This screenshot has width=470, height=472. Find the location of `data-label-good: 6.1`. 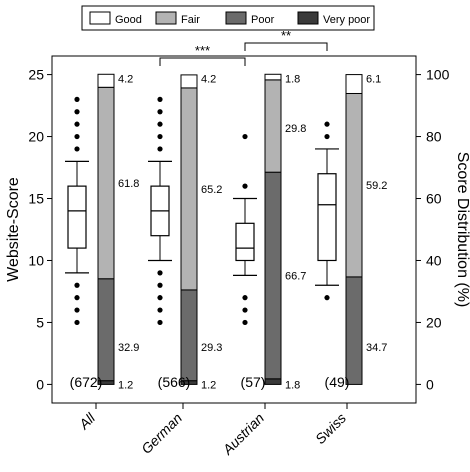

data-label-good: 6.1 is located at coordinates (373, 80).